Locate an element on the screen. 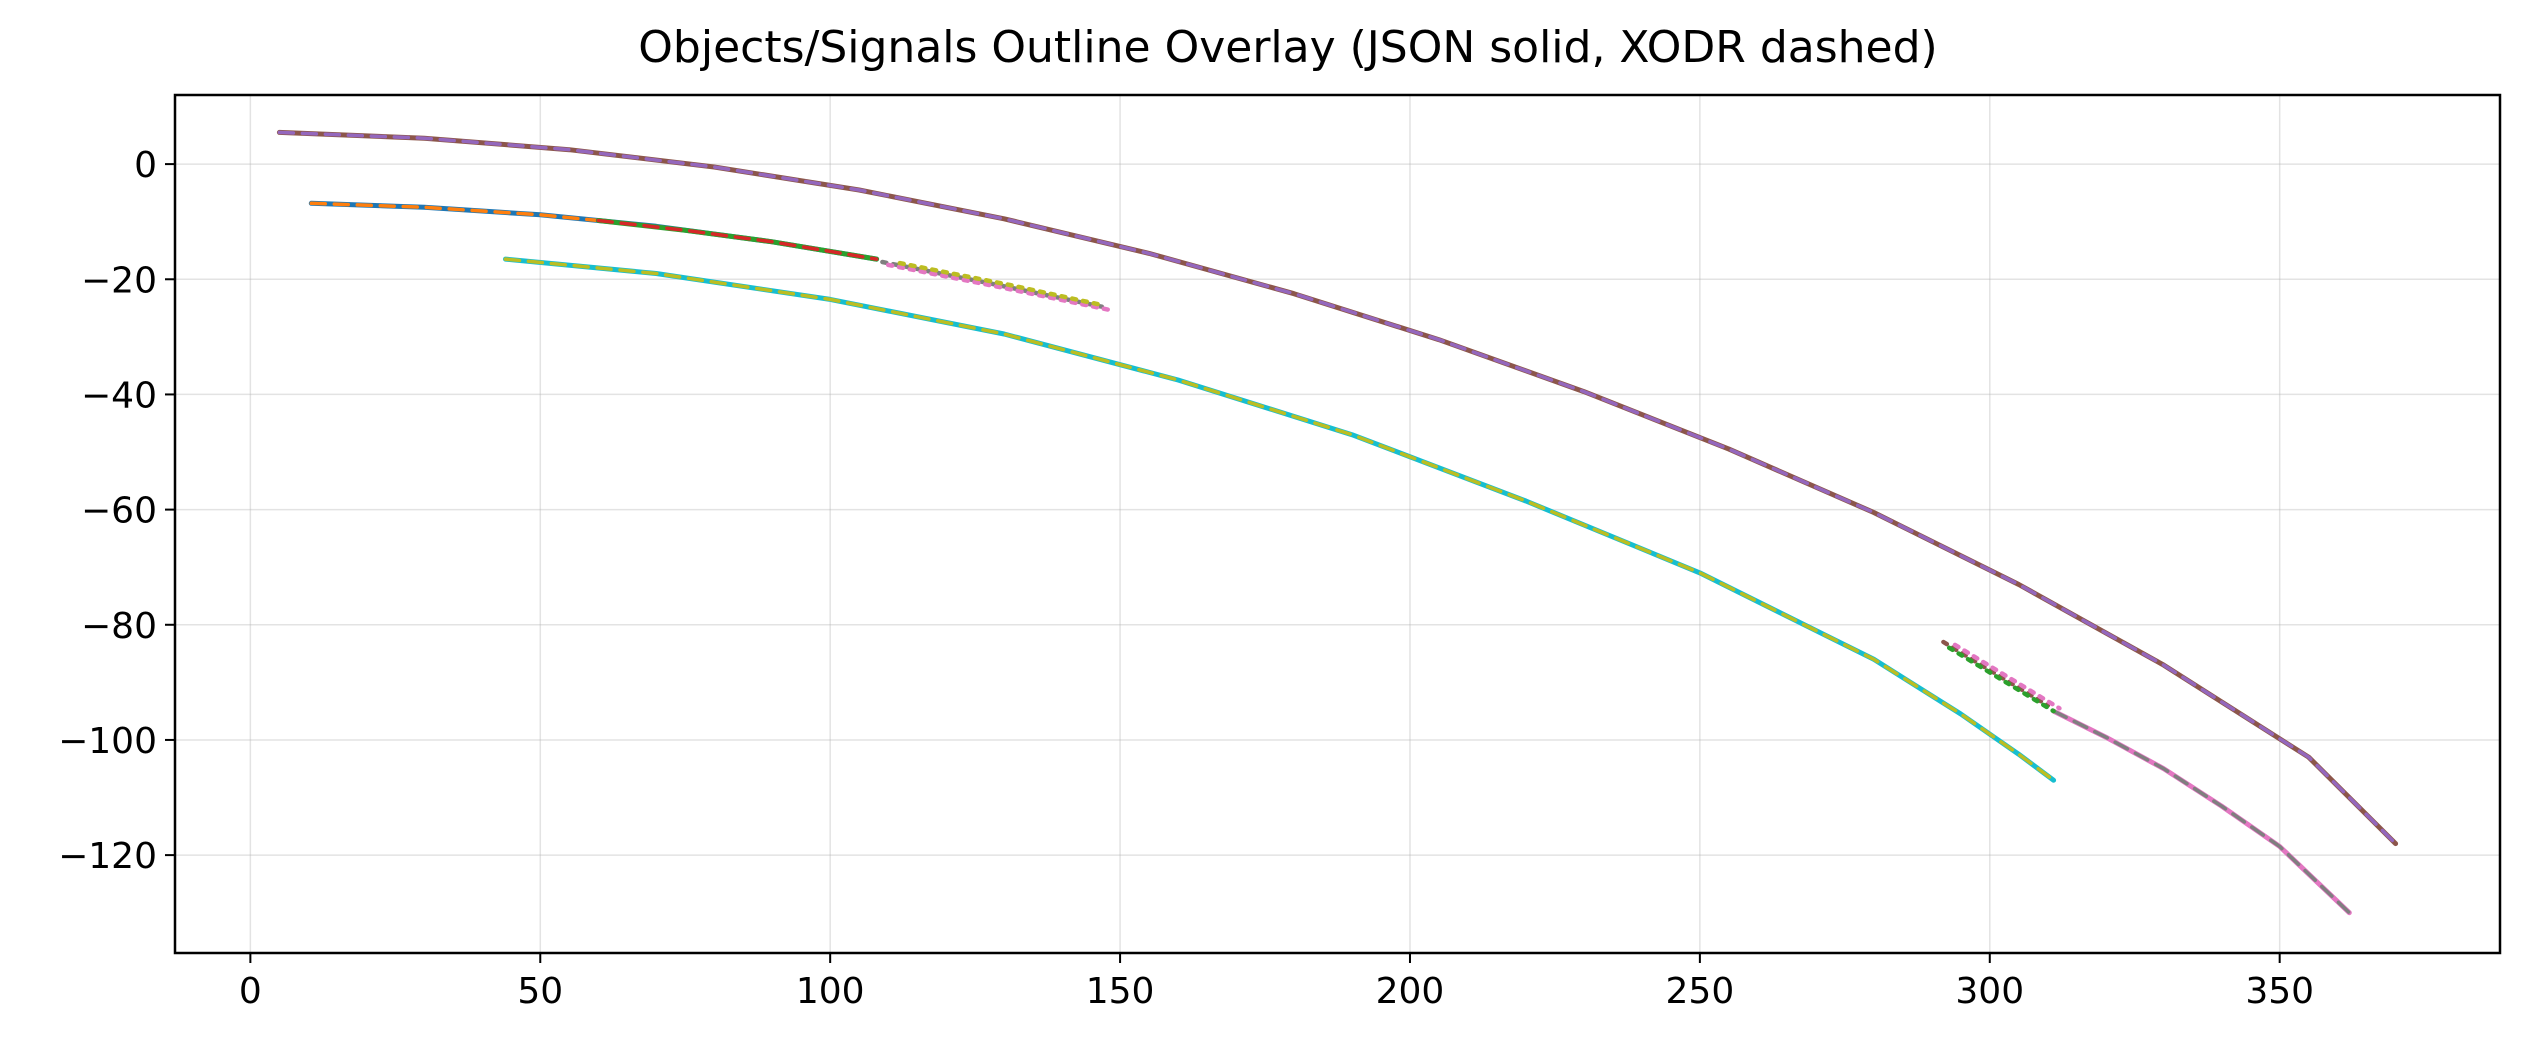 The width and height of the screenshot is (2528, 1054). x-tick-label: 150 is located at coordinates (1120, 991).